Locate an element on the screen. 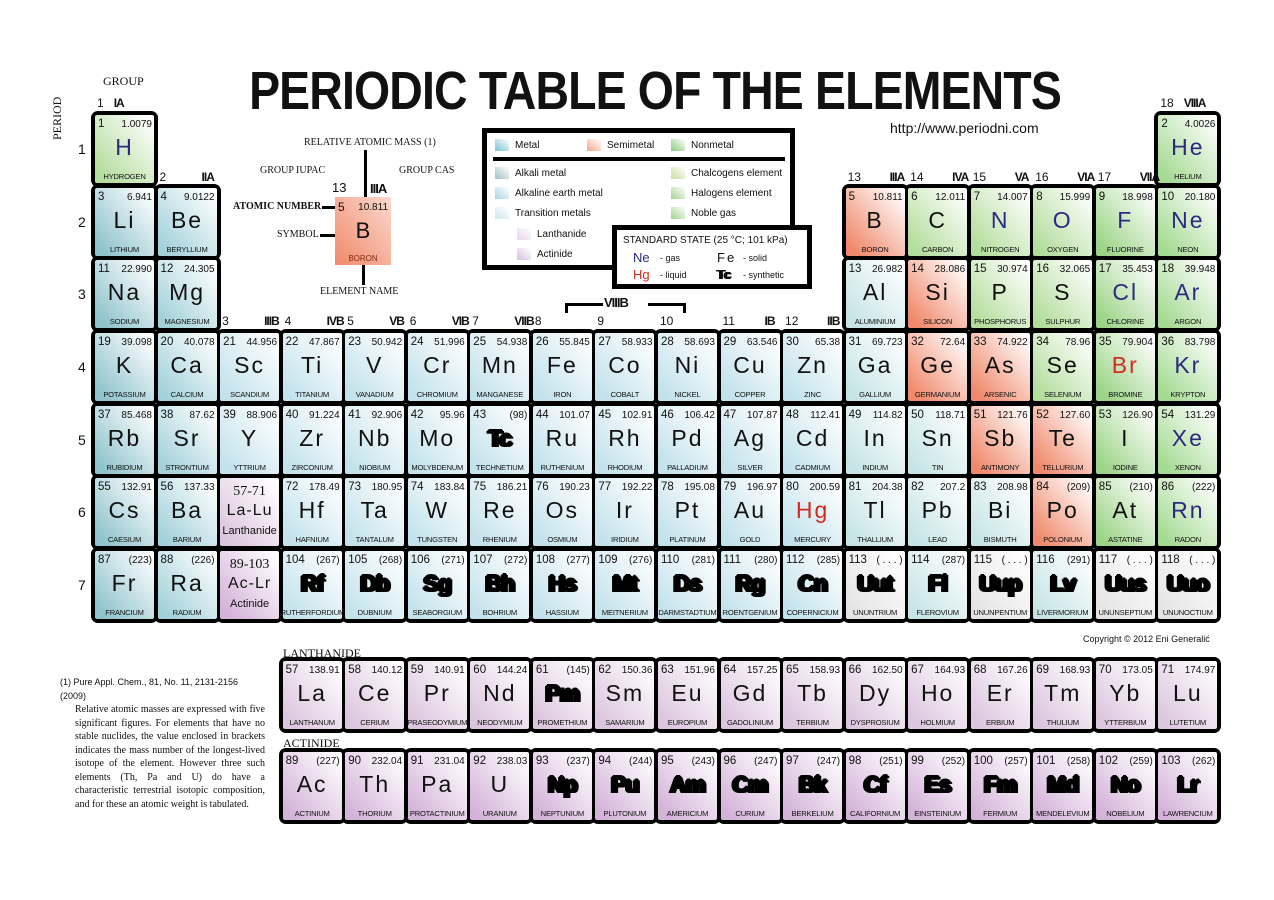  element-cell-tb: 65 158.93 Tb TERBIUM is located at coordinates (813, 695).